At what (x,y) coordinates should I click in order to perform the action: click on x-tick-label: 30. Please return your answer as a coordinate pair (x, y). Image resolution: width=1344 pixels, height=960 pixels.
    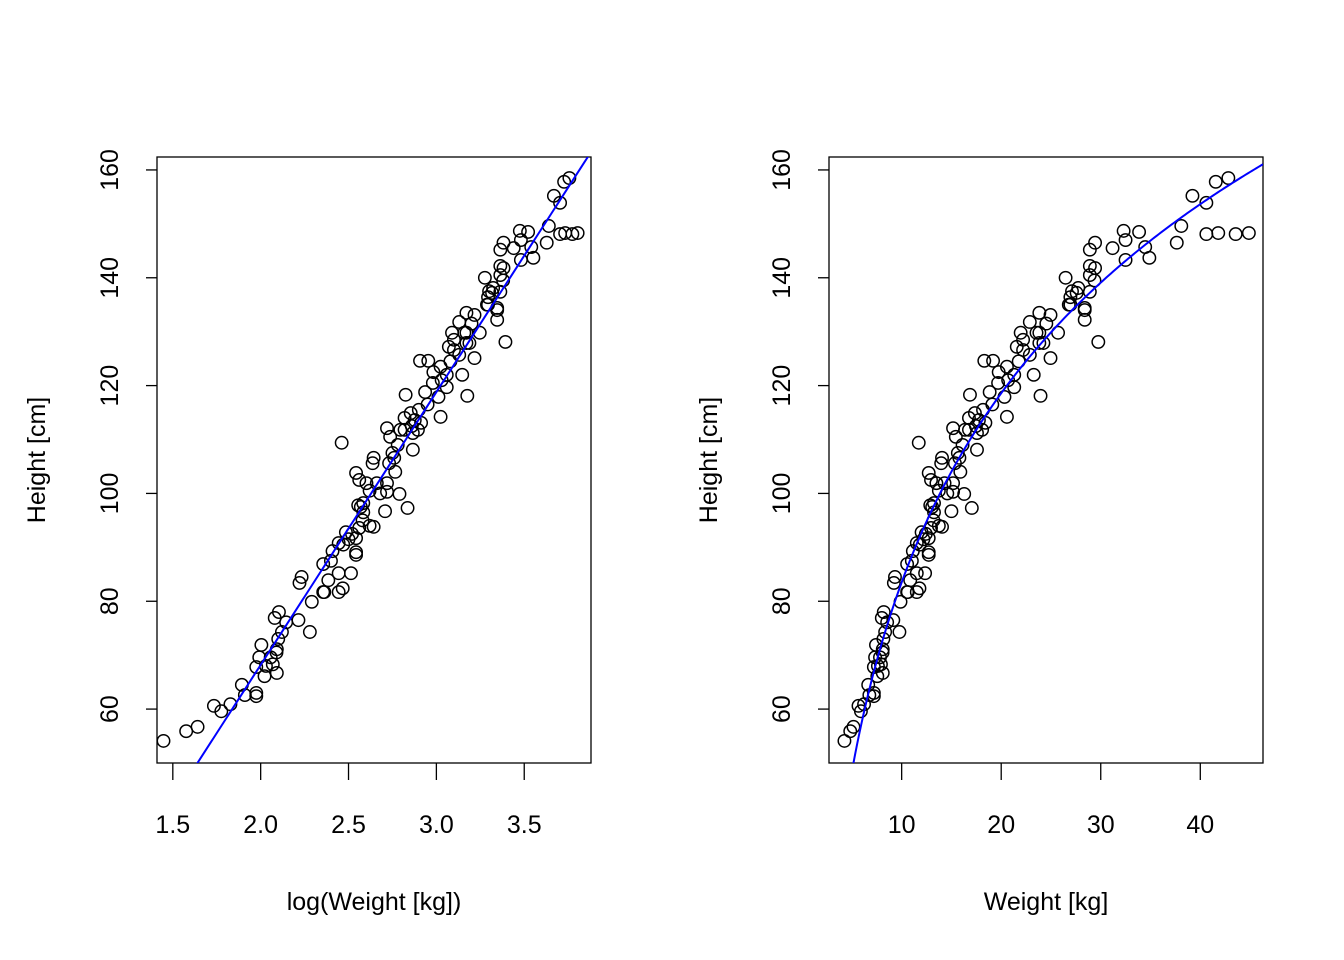
    Looking at the image, I should click on (1101, 825).